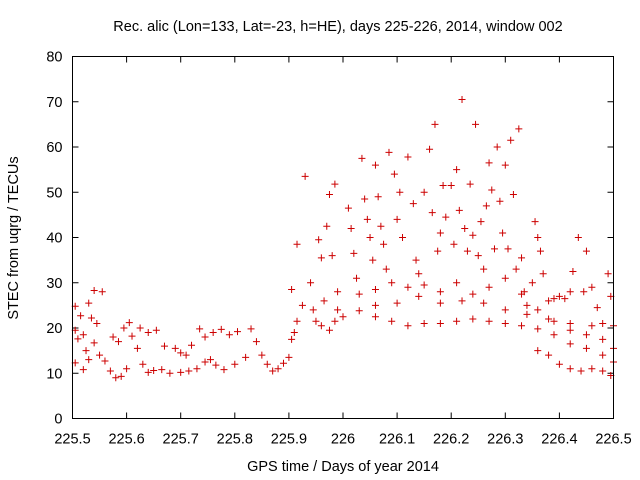 Image resolution: width=640 pixels, height=480 pixels. What do you see at coordinates (343, 440) in the screenshot?
I see `x-tick-label: 226` at bounding box center [343, 440].